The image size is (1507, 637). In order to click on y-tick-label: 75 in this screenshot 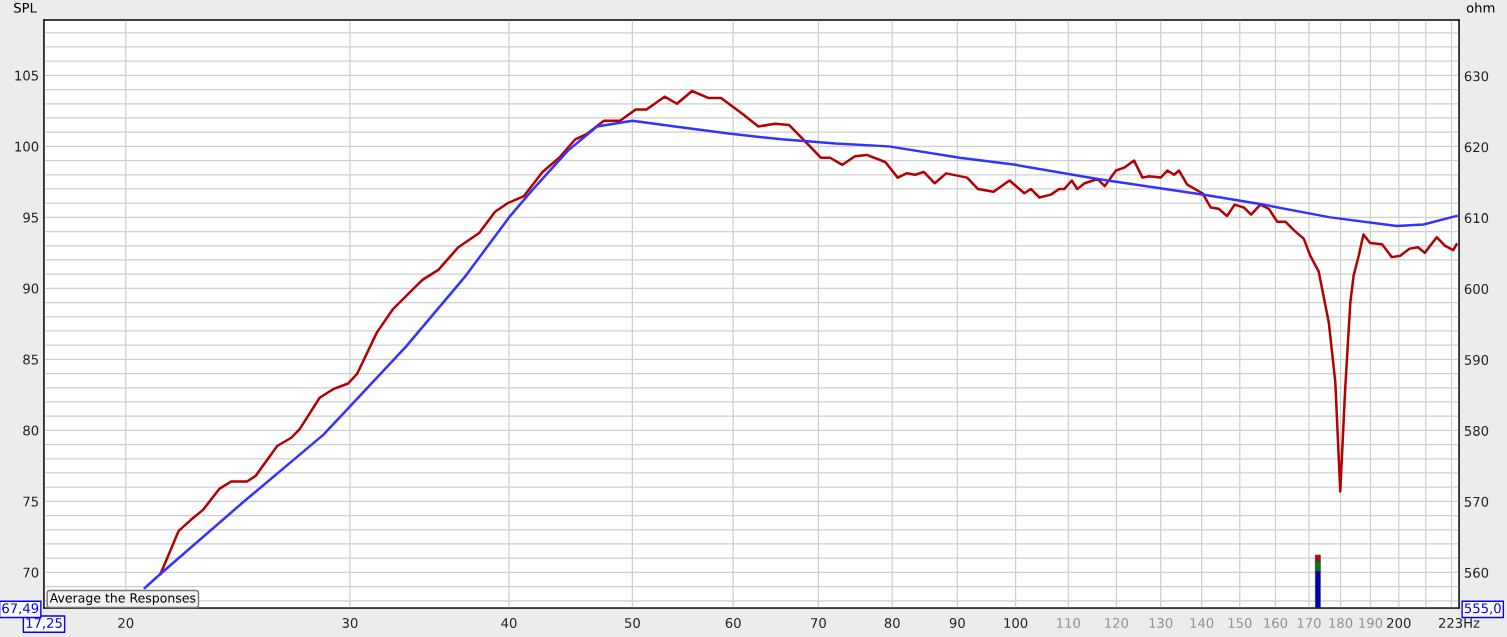, I will do `click(30, 501)`.